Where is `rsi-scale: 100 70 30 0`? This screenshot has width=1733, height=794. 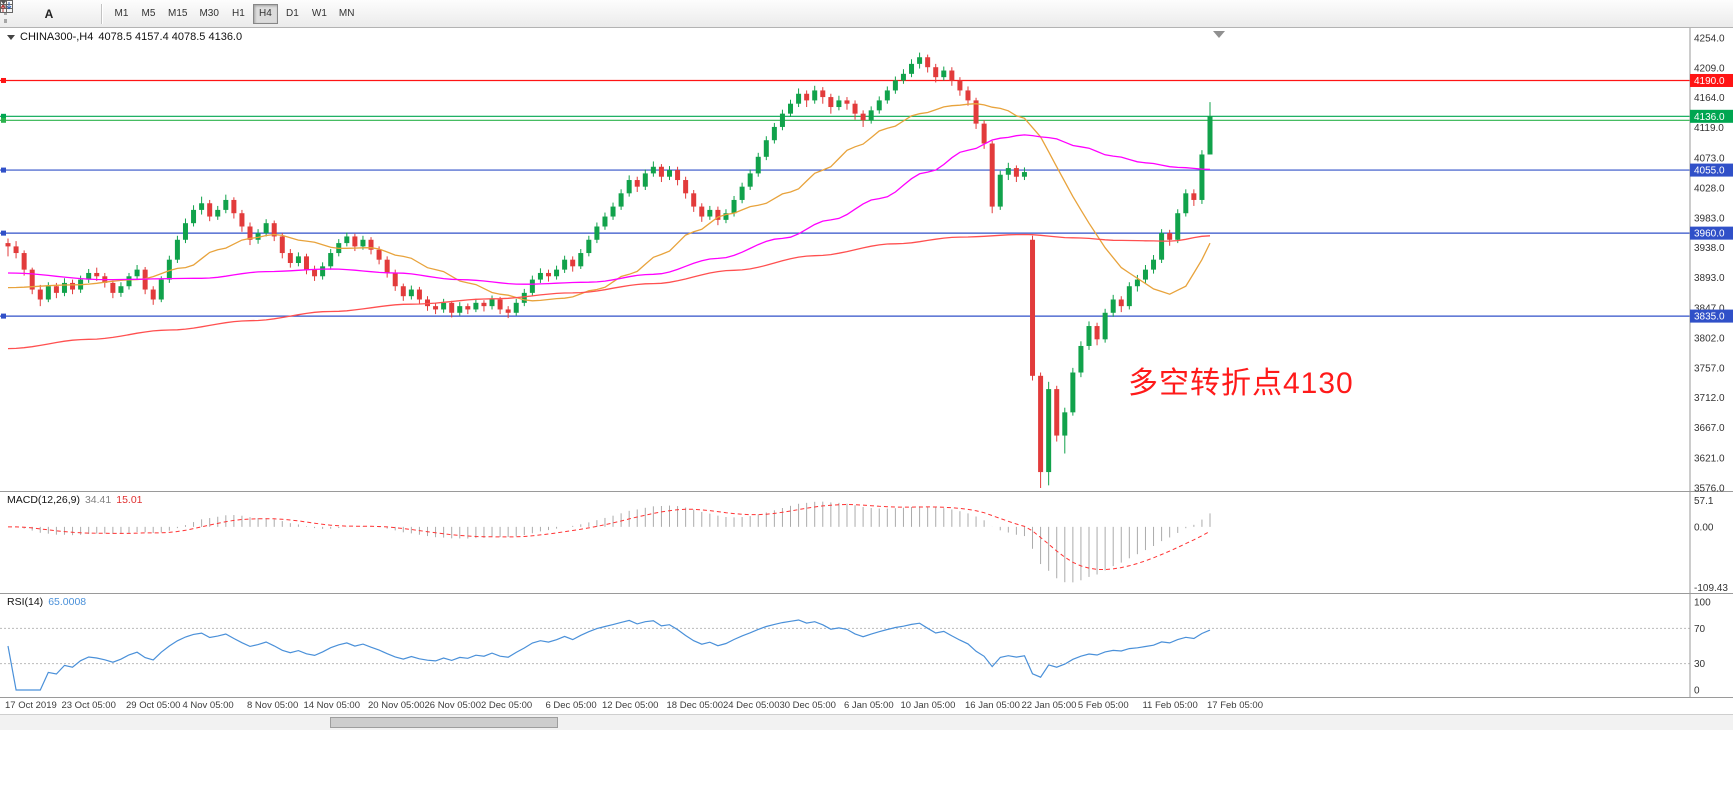
rsi-scale: 100 70 30 0 is located at coordinates (1700, 646).